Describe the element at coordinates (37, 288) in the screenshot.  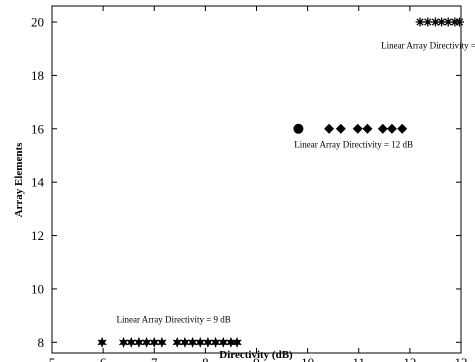
I see `y-tick-label: 10` at that location.